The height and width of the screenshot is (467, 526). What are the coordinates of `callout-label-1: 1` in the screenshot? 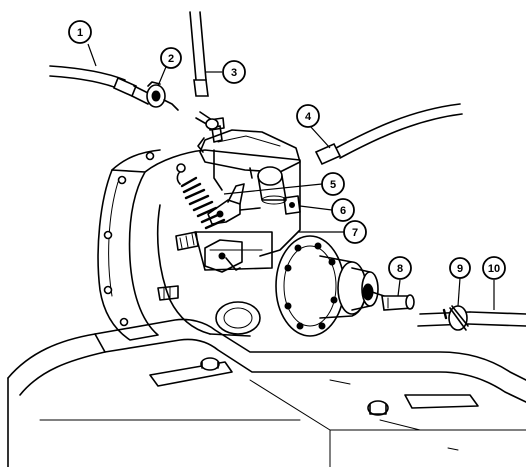 It's located at (80, 33).